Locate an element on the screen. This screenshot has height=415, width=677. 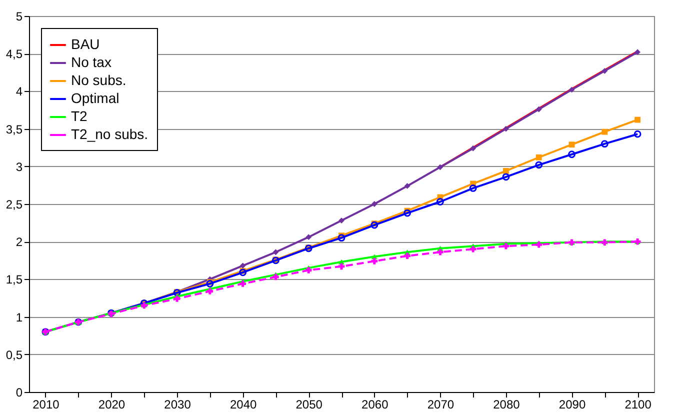
y-tick-label: 3 is located at coordinates (19, 167).